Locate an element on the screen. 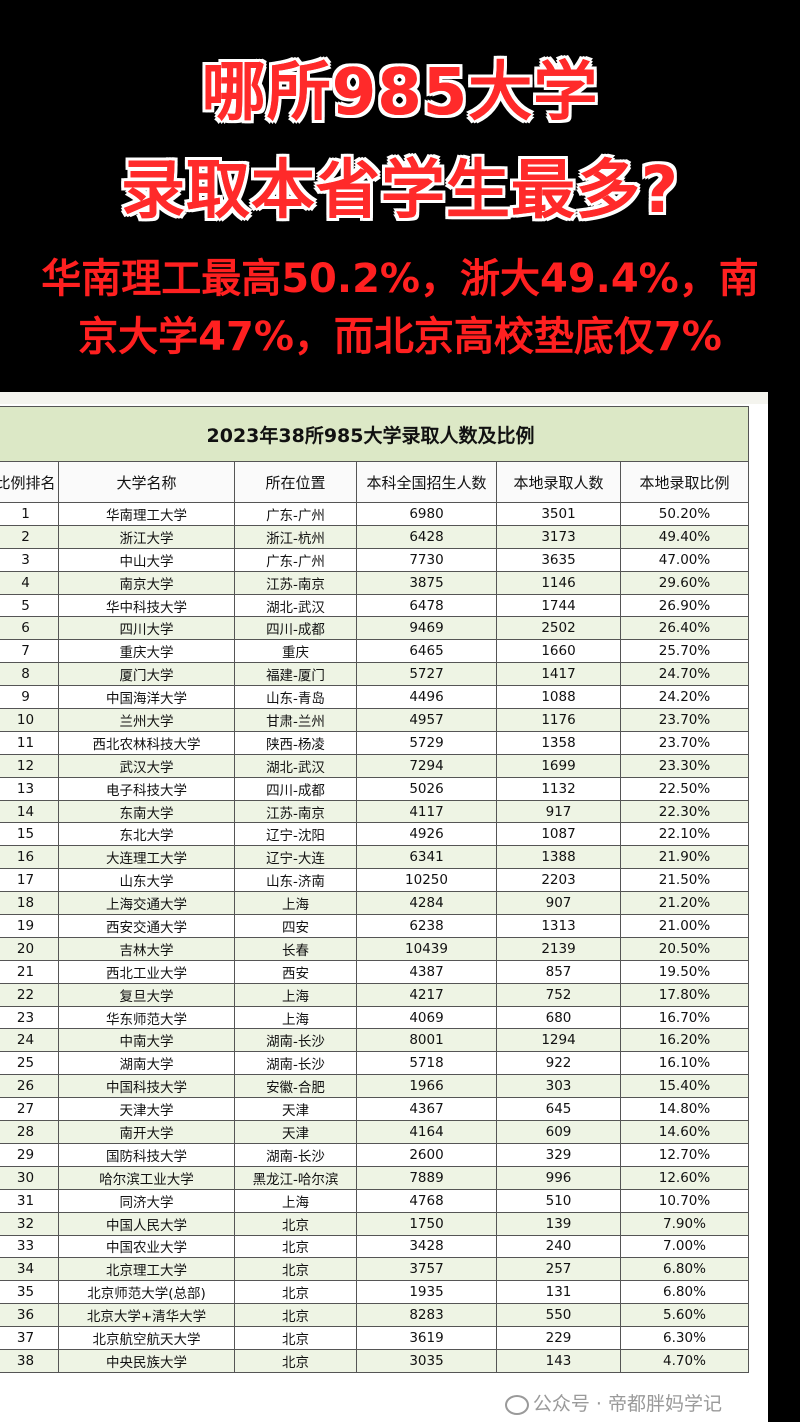  table-row: 21 西北工业大学 西安 4387 857 19.50% is located at coordinates (374, 971).